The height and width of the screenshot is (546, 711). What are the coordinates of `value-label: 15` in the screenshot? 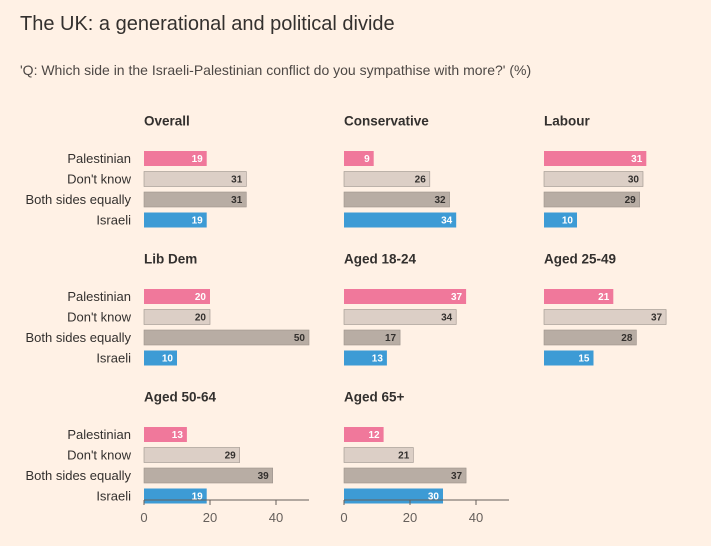 It's located at (584, 359).